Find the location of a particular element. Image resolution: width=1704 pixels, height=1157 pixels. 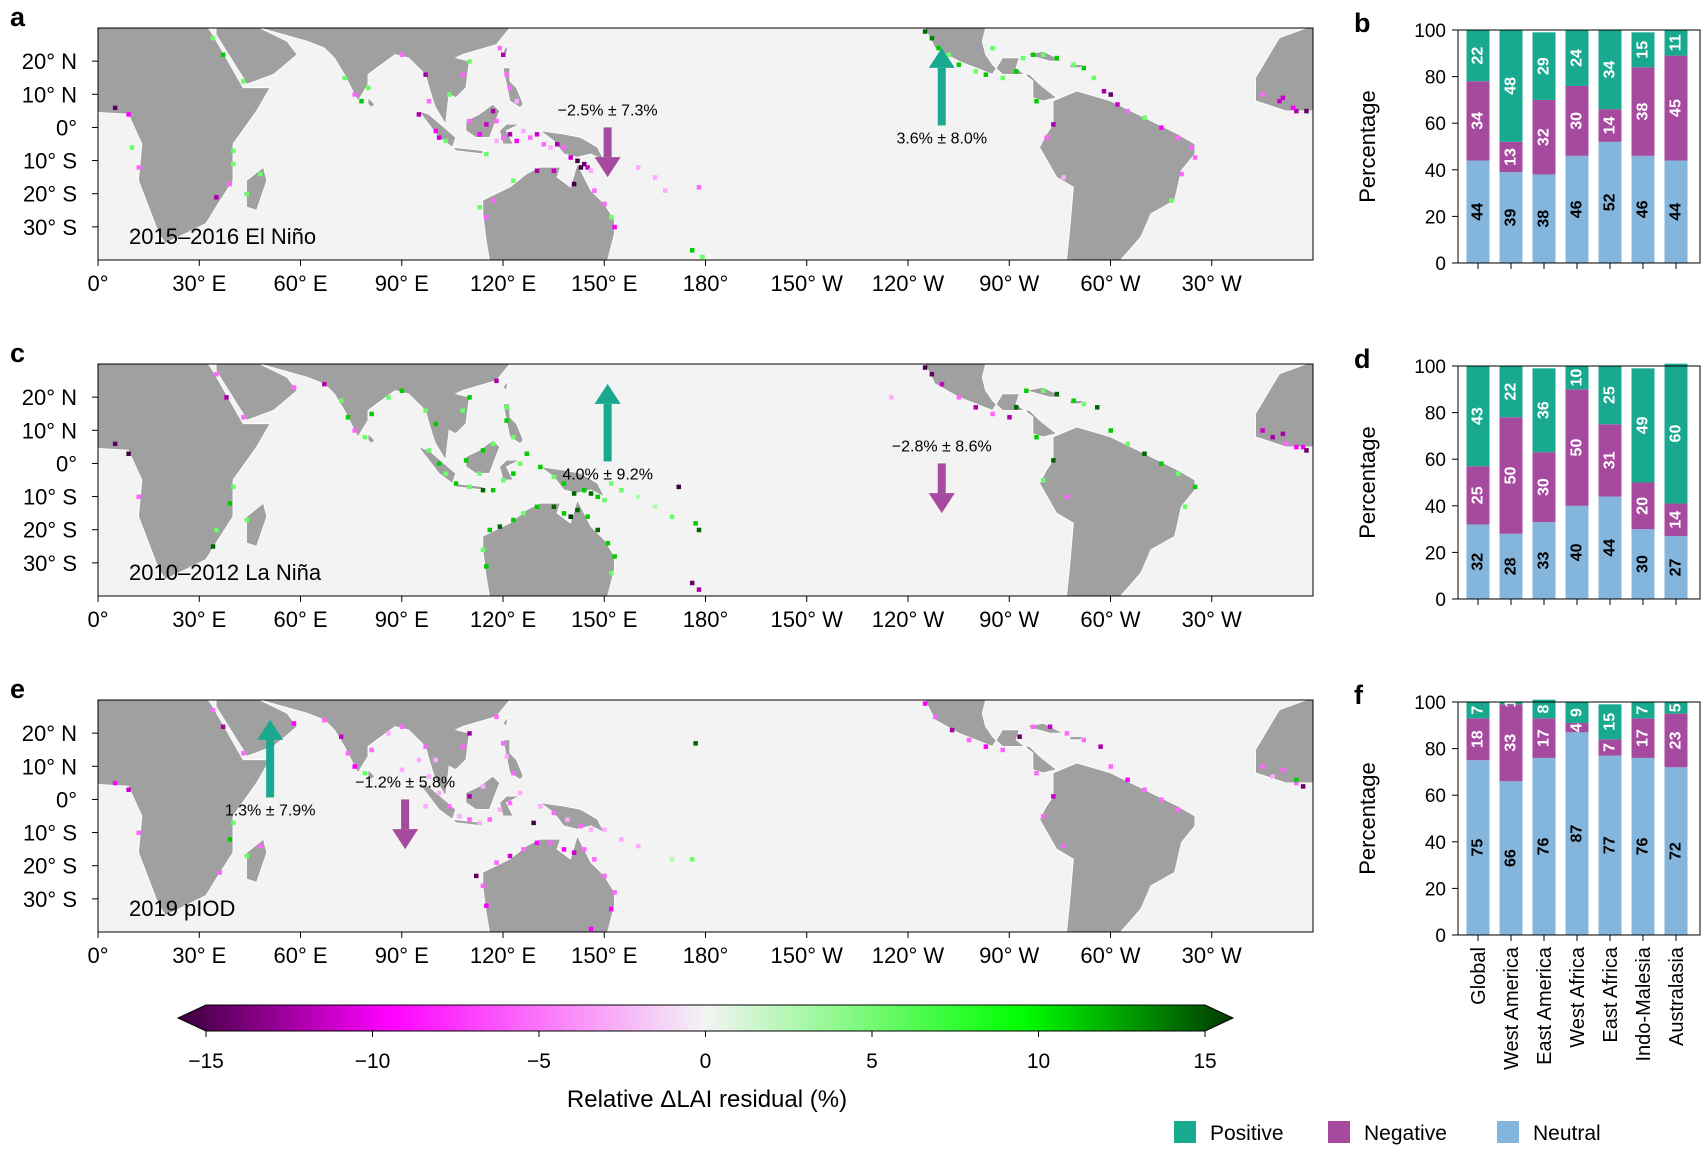

lat-tick-label: 10° S is located at coordinates (50, 833).